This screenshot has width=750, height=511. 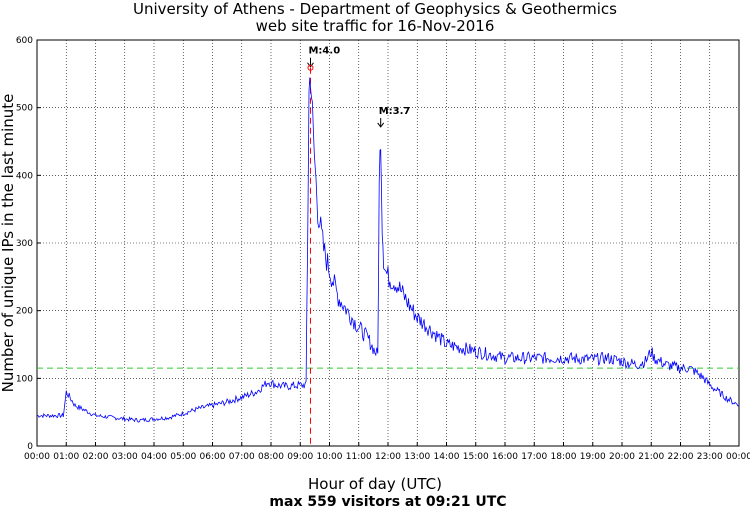 I want to click on quake-label: M:4.0, so click(x=324, y=51).